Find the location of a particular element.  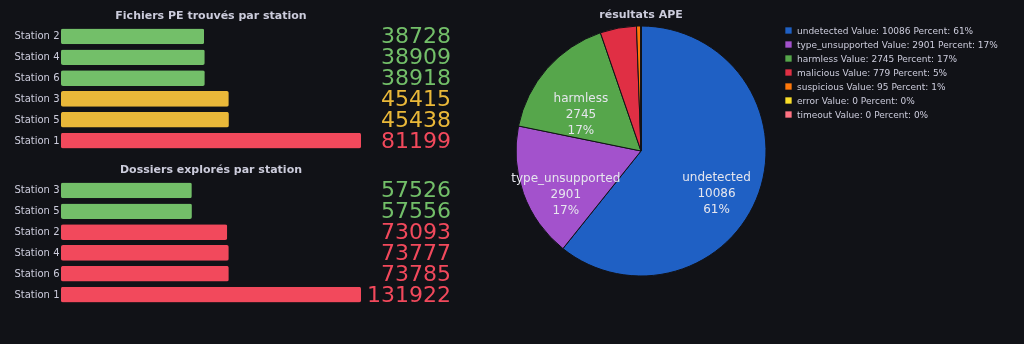

chart-title: Fichiers PE trouvés par station is located at coordinates (211, 16).